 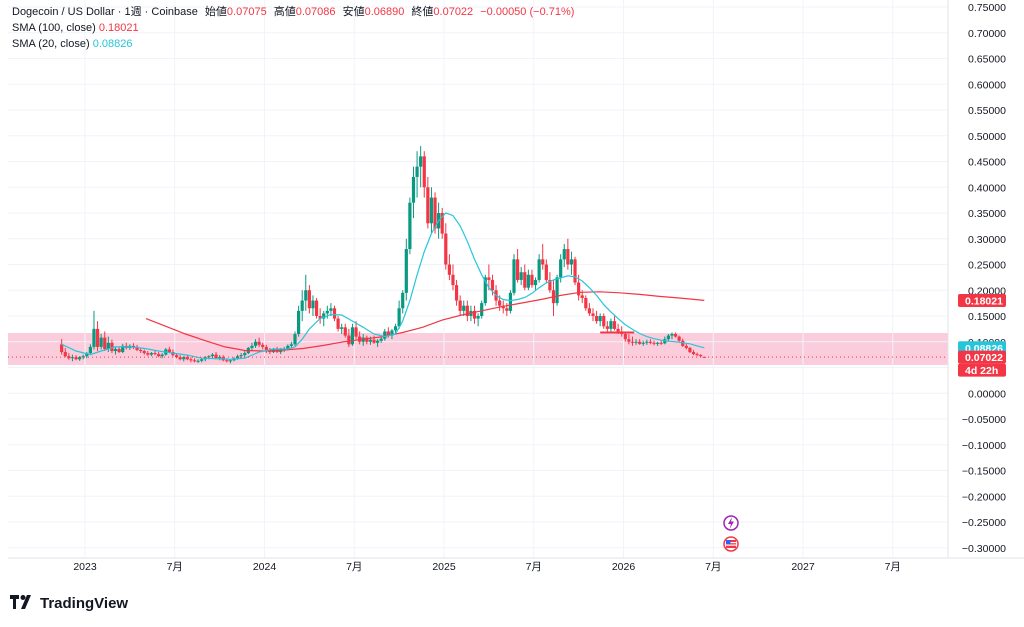 What do you see at coordinates (353, 12) in the screenshot?
I see `low-label: 安値` at bounding box center [353, 12].